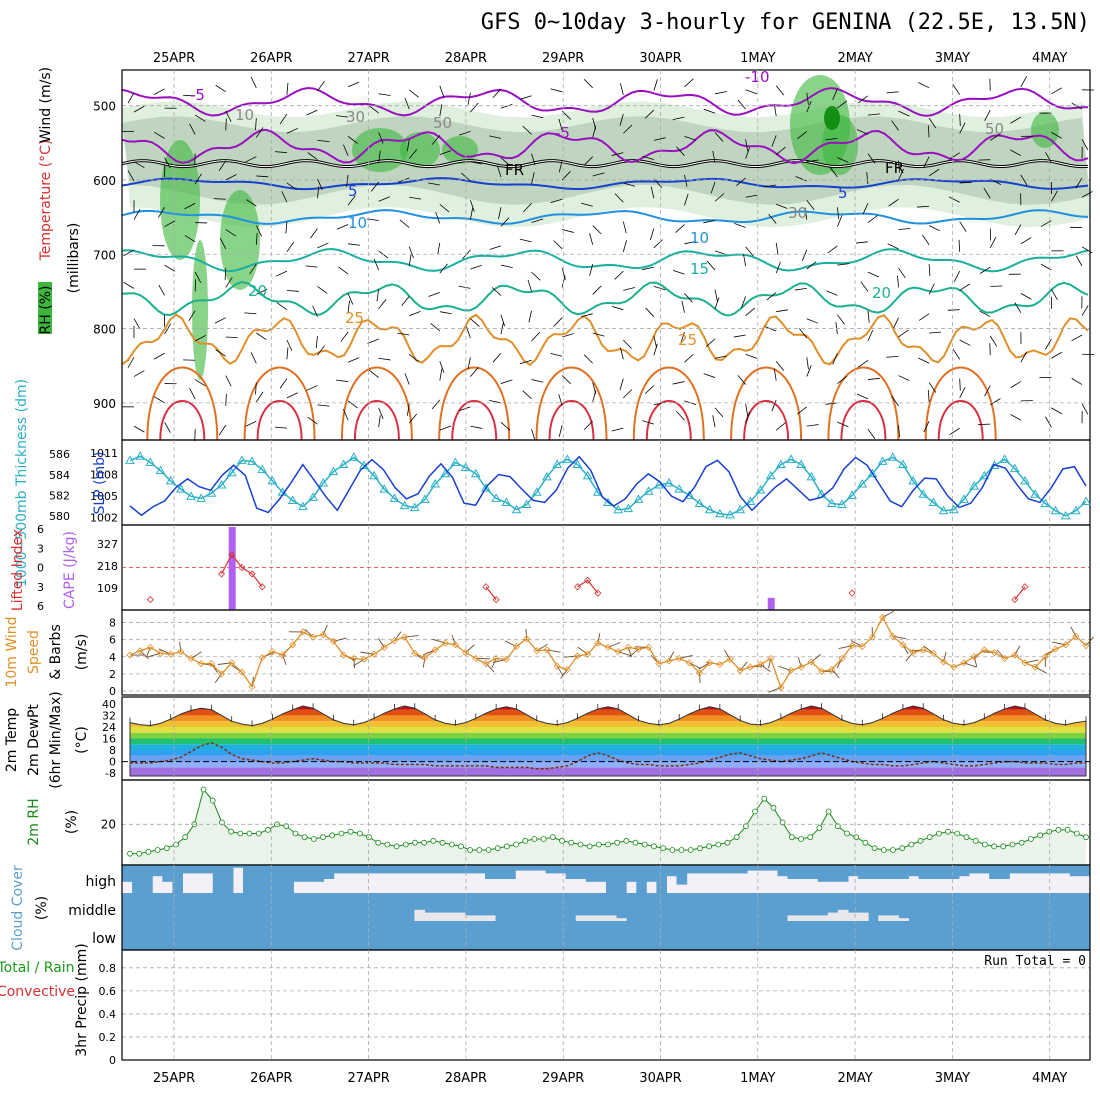 The image size is (1100, 1100). What do you see at coordinates (174, 1078) in the screenshot?
I see `date-label-bottom: 25APR` at bounding box center [174, 1078].